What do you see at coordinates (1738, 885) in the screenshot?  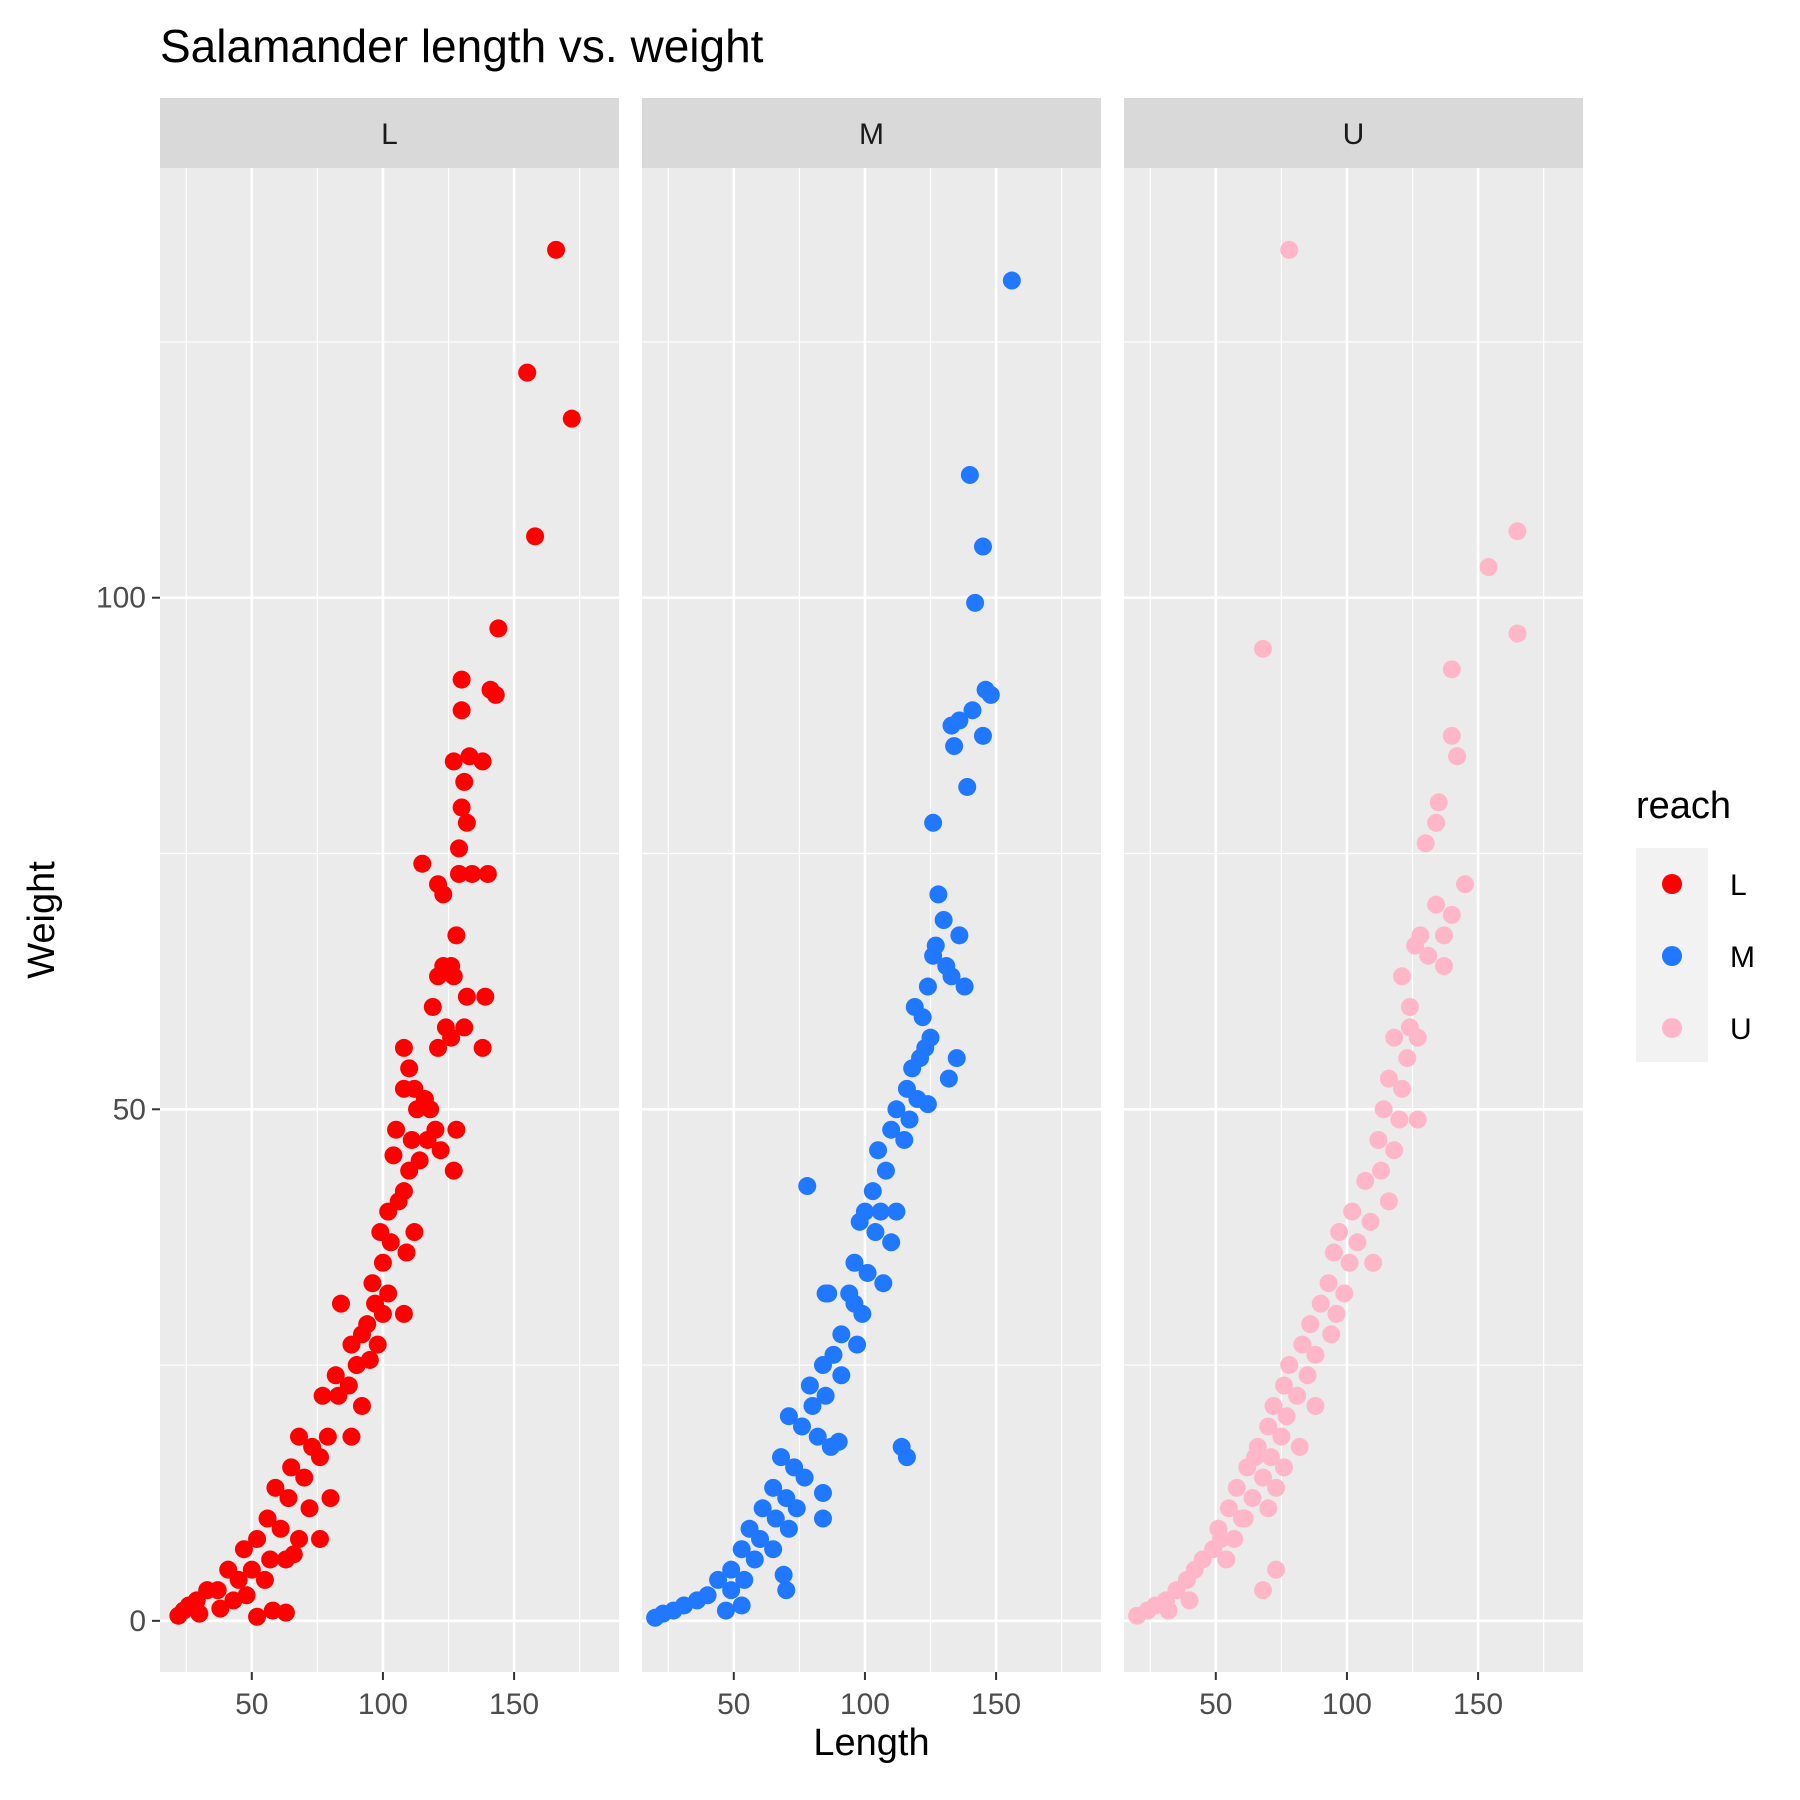 I see `legend-label-L: L` at bounding box center [1738, 885].